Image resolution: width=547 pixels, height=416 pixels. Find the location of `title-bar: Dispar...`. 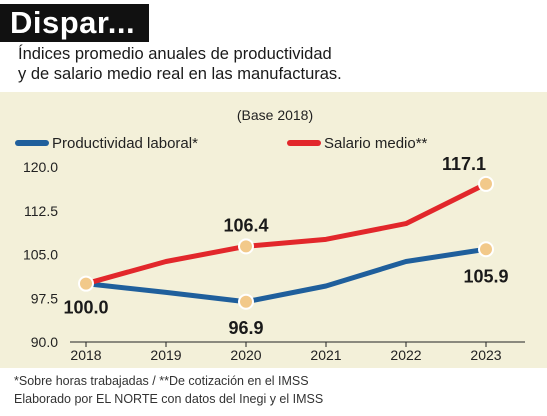

title-bar: Dispar... is located at coordinates (75, 23).